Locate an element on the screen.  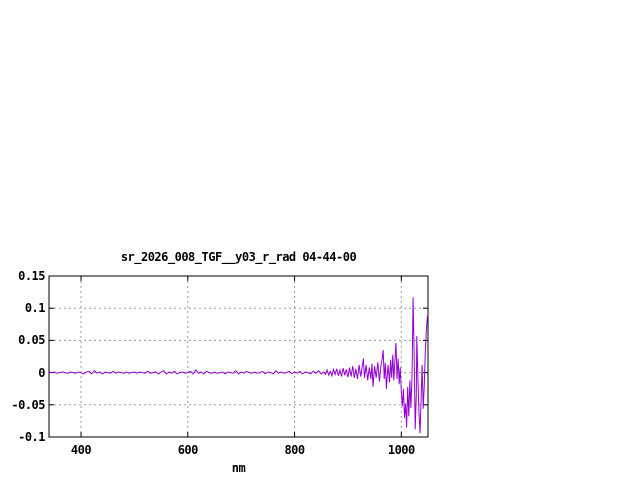
y-tick-label: -0.05 is located at coordinates (28, 404).